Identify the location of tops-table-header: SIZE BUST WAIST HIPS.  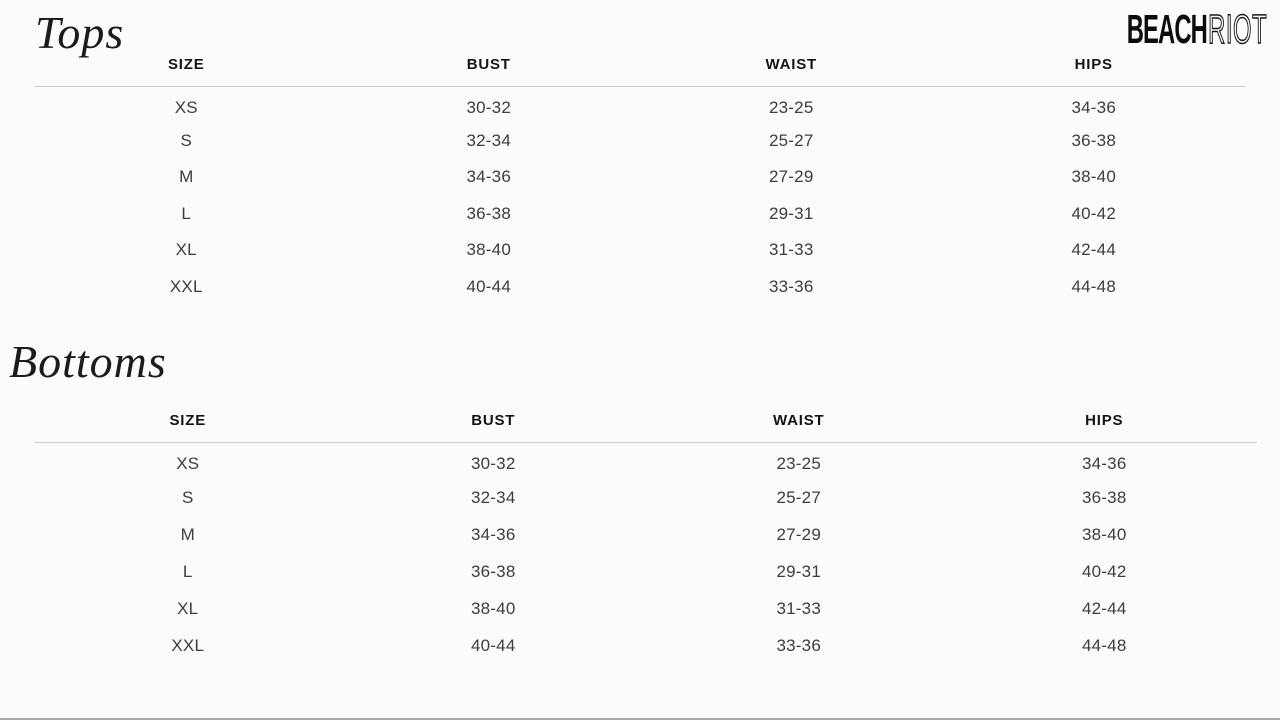
(640, 65).